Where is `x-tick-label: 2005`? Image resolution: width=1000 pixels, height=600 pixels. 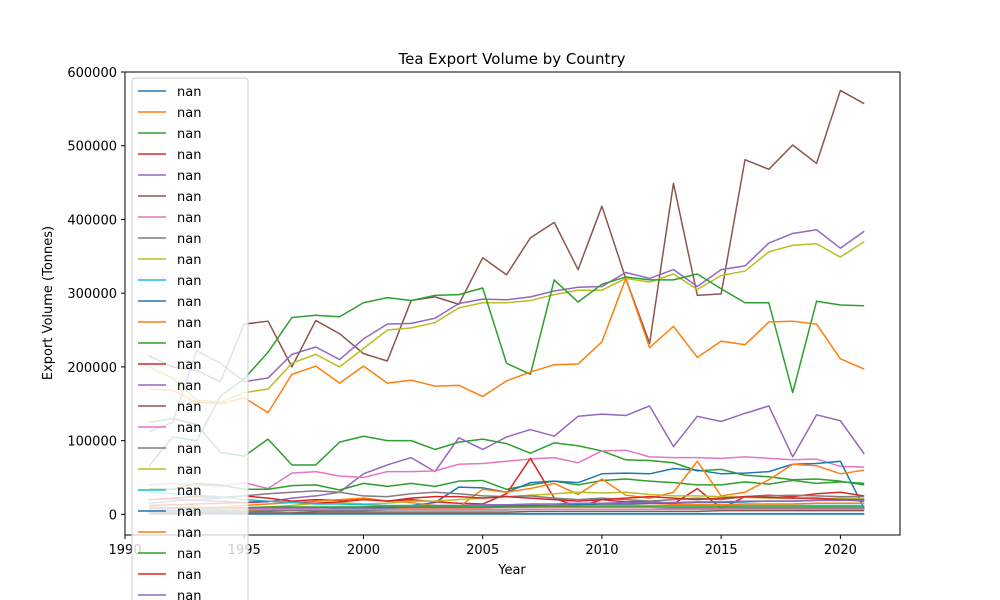
x-tick-label: 2005 is located at coordinates (482, 550).